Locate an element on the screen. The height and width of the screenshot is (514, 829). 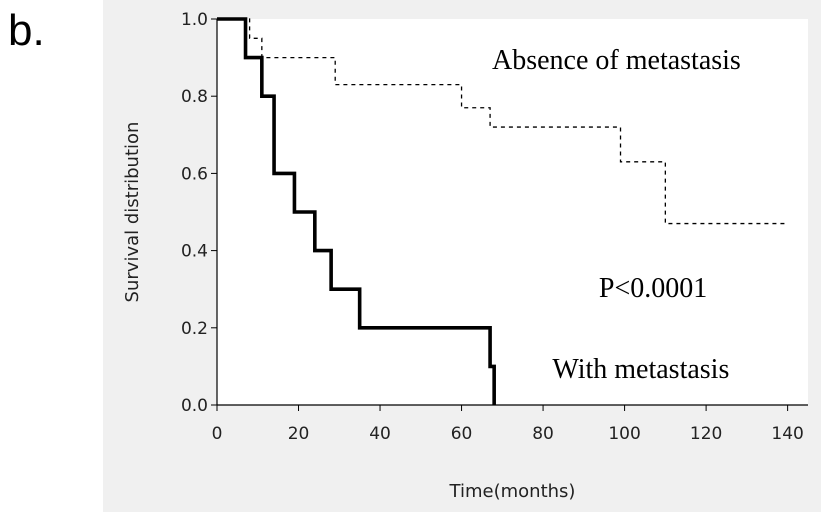
y-tick-label: 0.8 is located at coordinates (194, 97).